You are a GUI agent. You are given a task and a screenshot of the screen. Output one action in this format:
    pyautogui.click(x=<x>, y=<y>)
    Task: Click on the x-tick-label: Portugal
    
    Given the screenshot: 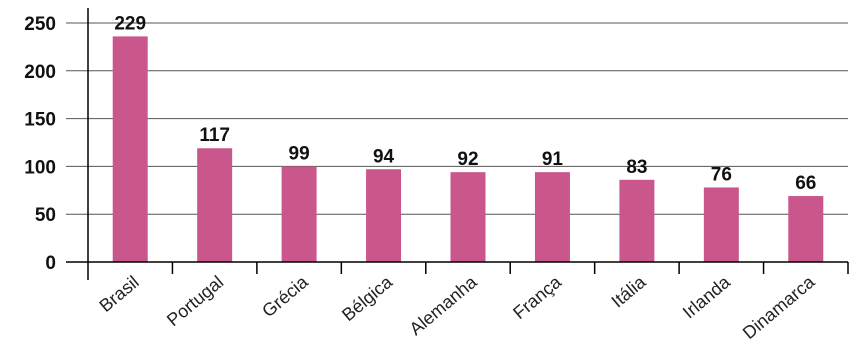 What is the action you would take?
    pyautogui.click(x=195, y=301)
    